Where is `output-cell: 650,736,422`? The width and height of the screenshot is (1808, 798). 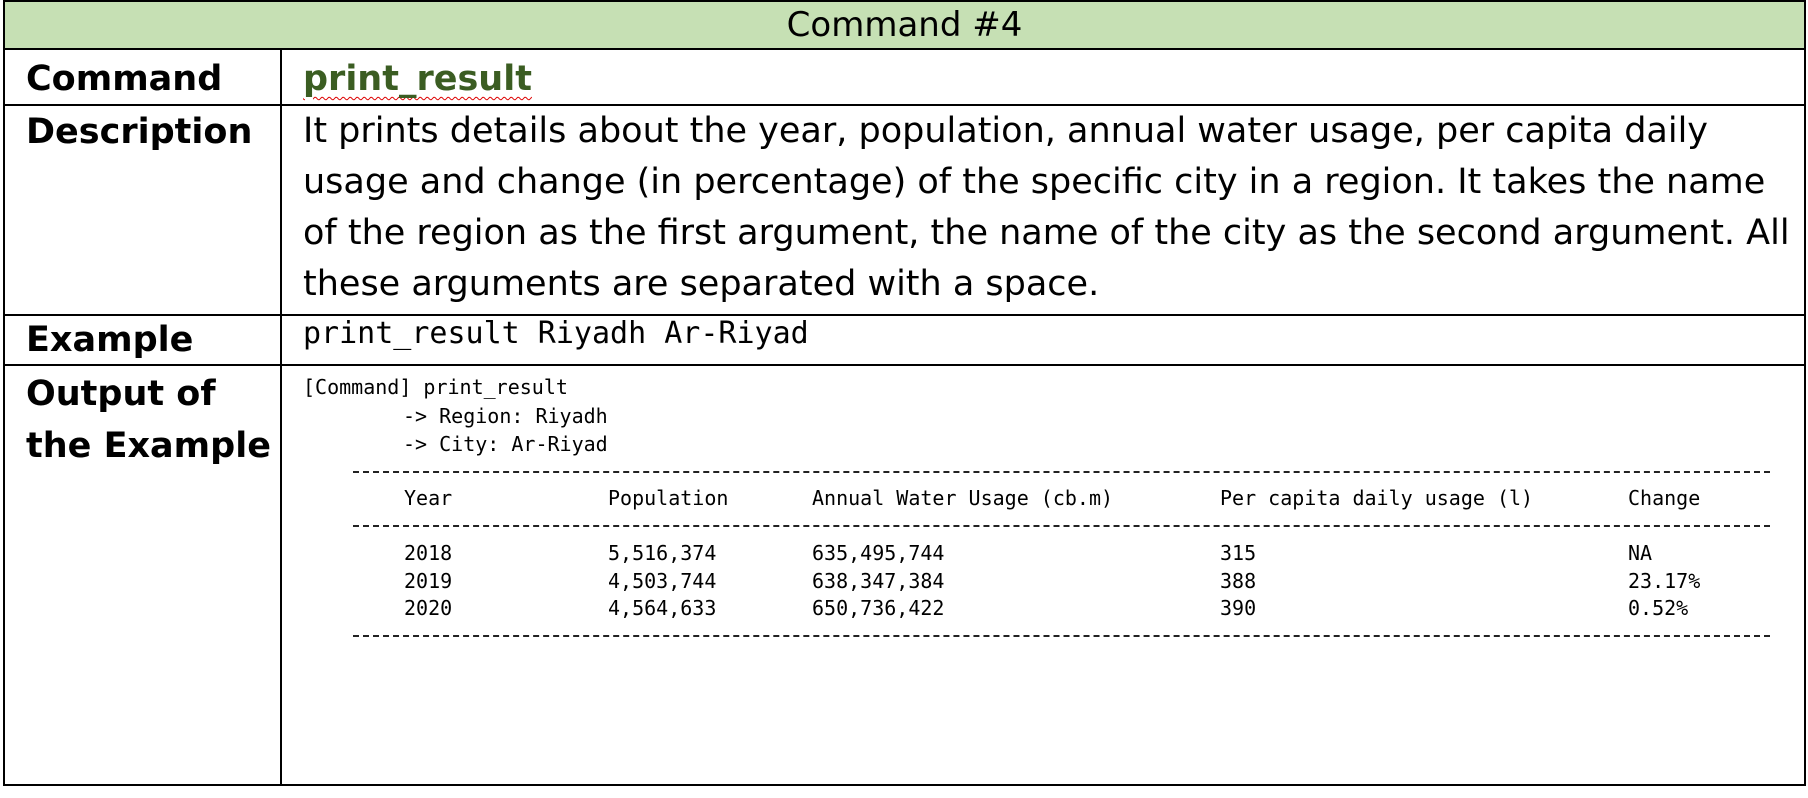 output-cell: 650,736,422 is located at coordinates (878, 608).